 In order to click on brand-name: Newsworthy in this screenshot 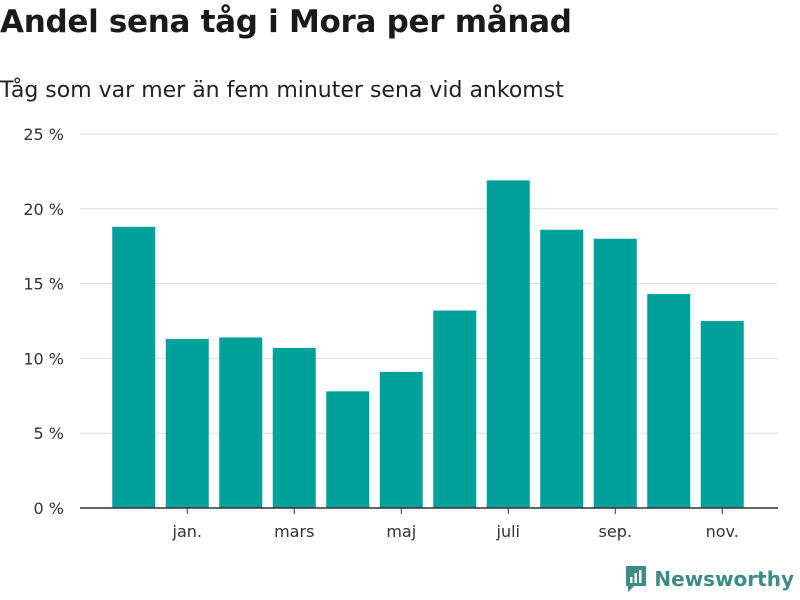, I will do `click(724, 579)`.